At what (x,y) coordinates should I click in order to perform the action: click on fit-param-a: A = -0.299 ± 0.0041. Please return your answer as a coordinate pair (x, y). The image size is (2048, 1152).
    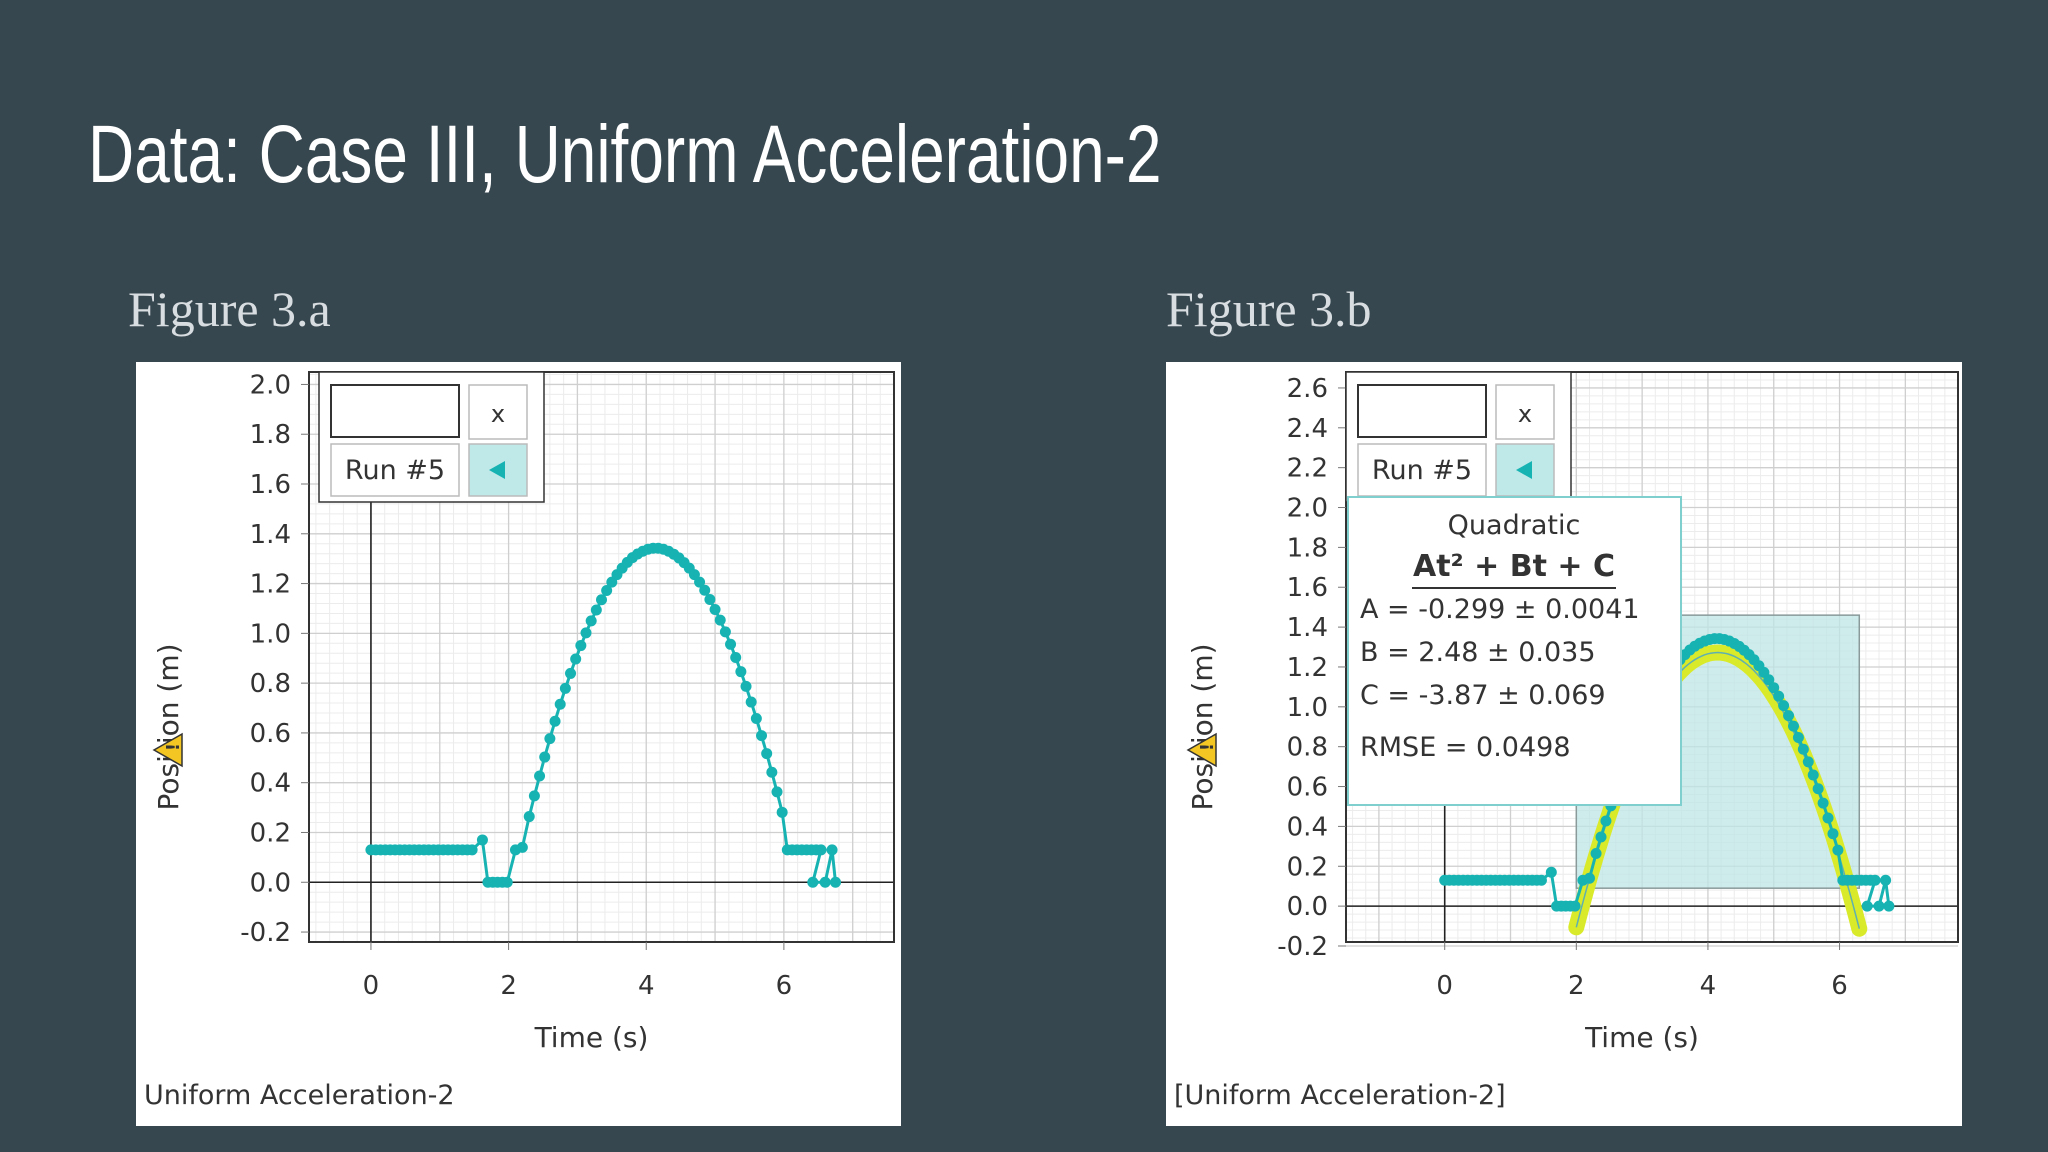
    Looking at the image, I should click on (1500, 609).